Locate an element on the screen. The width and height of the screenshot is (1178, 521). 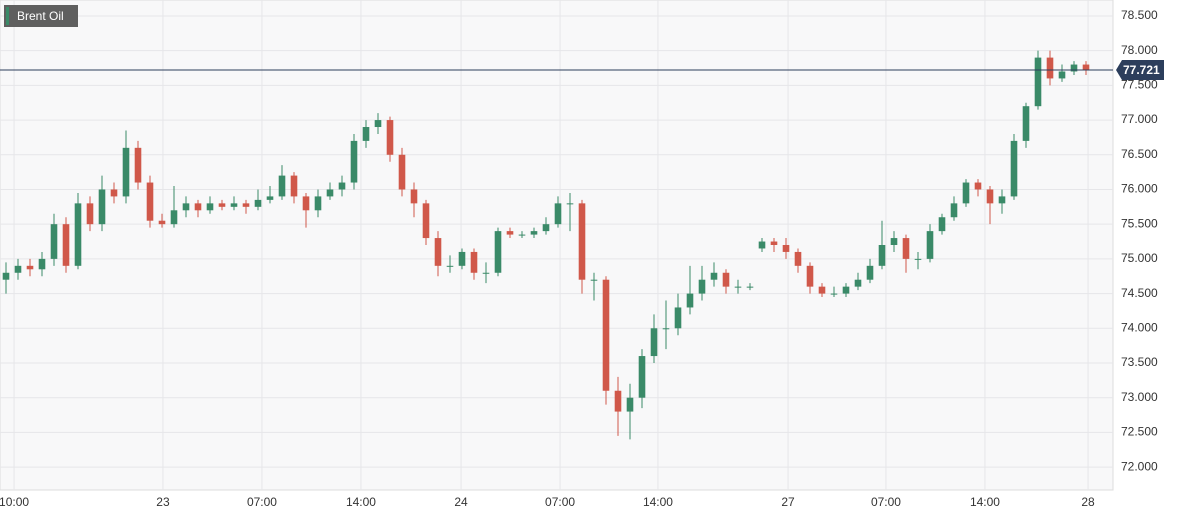
x-tick-label: 24 is located at coordinates (461, 502).